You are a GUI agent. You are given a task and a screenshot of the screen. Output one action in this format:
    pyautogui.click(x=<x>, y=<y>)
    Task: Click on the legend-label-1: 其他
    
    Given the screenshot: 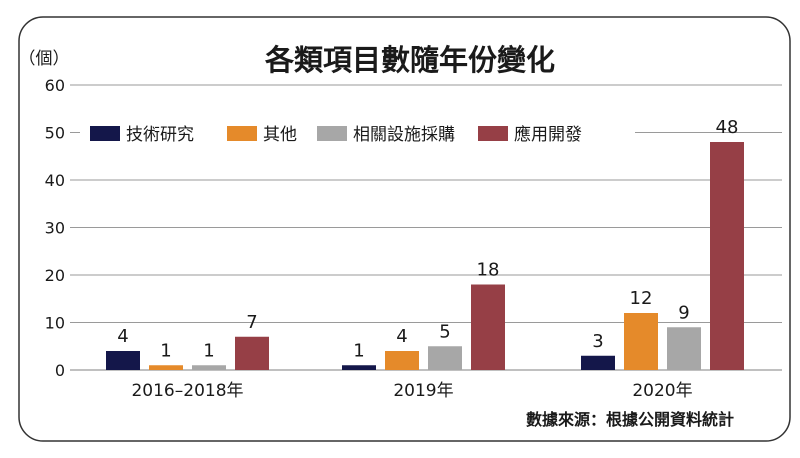 What is the action you would take?
    pyautogui.click(x=280, y=135)
    